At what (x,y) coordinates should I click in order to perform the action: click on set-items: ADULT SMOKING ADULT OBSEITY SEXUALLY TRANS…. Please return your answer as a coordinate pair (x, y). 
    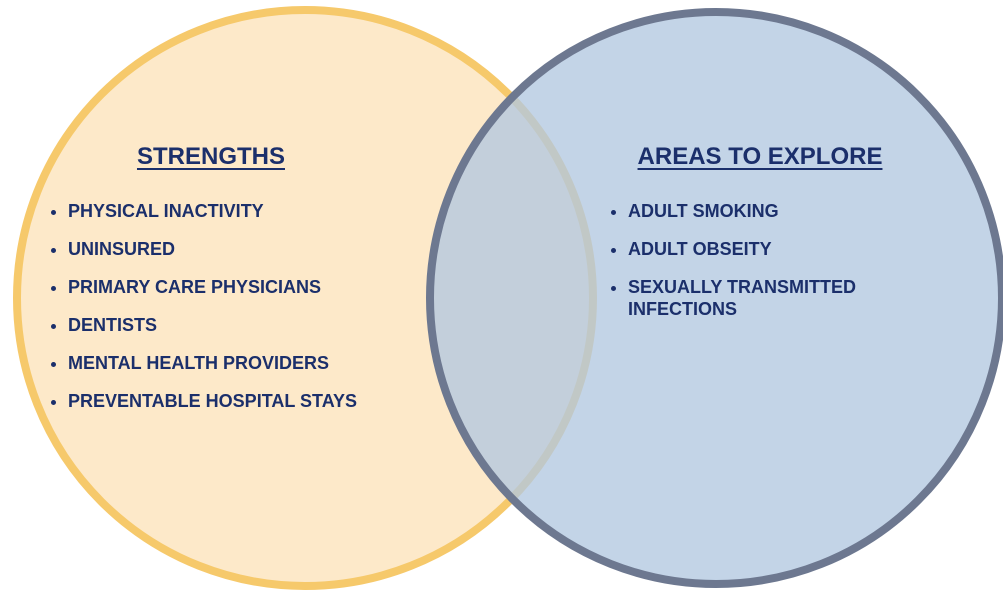
    Looking at the image, I should click on (761, 268).